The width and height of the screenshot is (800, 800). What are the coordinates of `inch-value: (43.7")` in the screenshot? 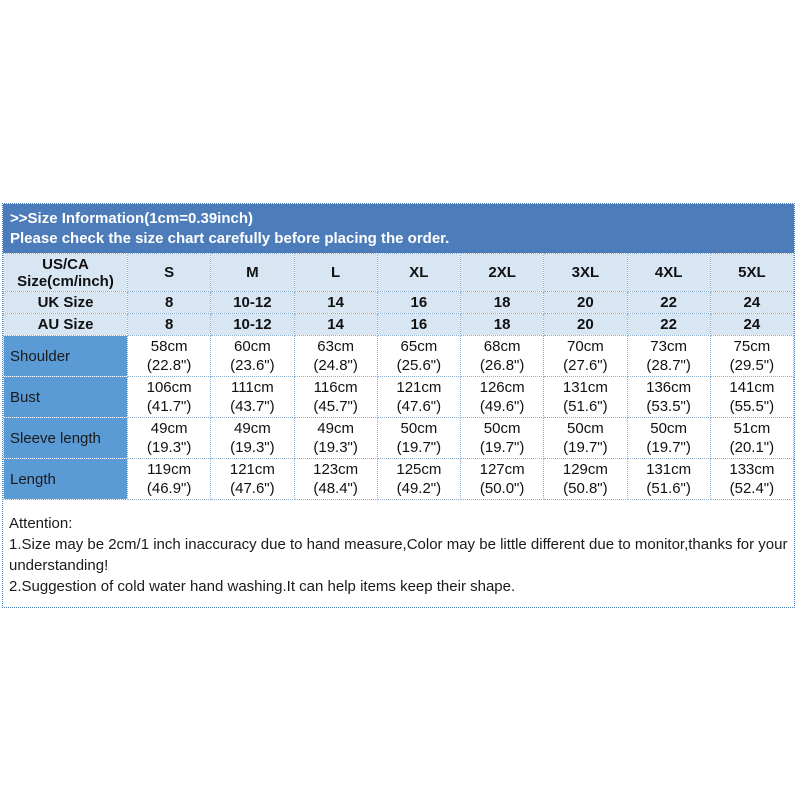 It's located at (252, 406).